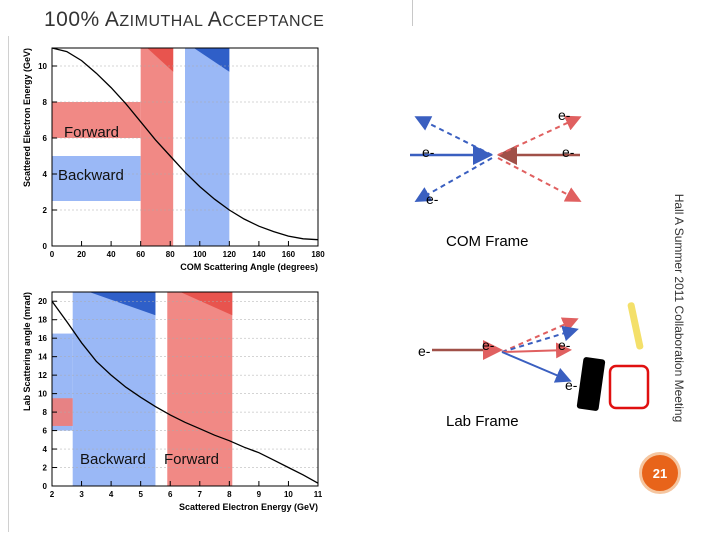  Describe the element at coordinates (318, 254) in the screenshot. I see `x-tick-label: 180` at that location.